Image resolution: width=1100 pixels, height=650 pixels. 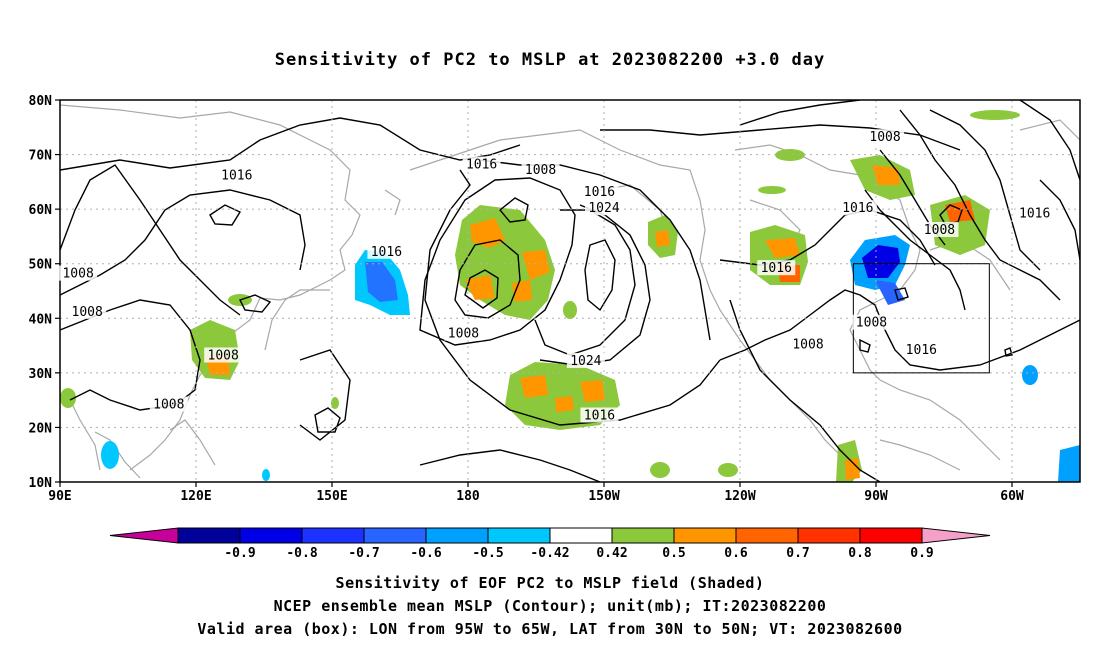 What do you see at coordinates (41, 265) in the screenshot?
I see `lat-tick-label: 50N` at bounding box center [41, 265].